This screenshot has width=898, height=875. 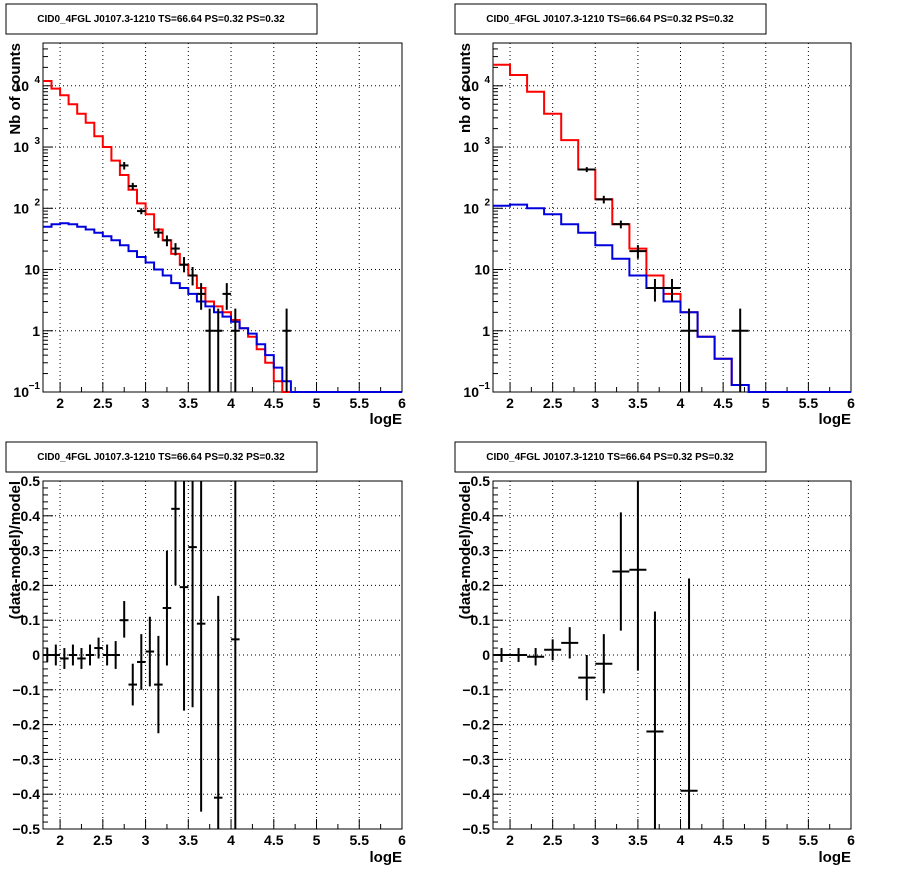 I want to click on y-axis-label: Nb of counts, so click(x=15, y=89).